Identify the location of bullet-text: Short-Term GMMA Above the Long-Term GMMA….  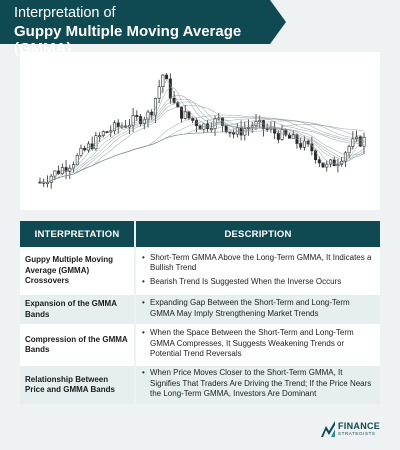
(261, 262).